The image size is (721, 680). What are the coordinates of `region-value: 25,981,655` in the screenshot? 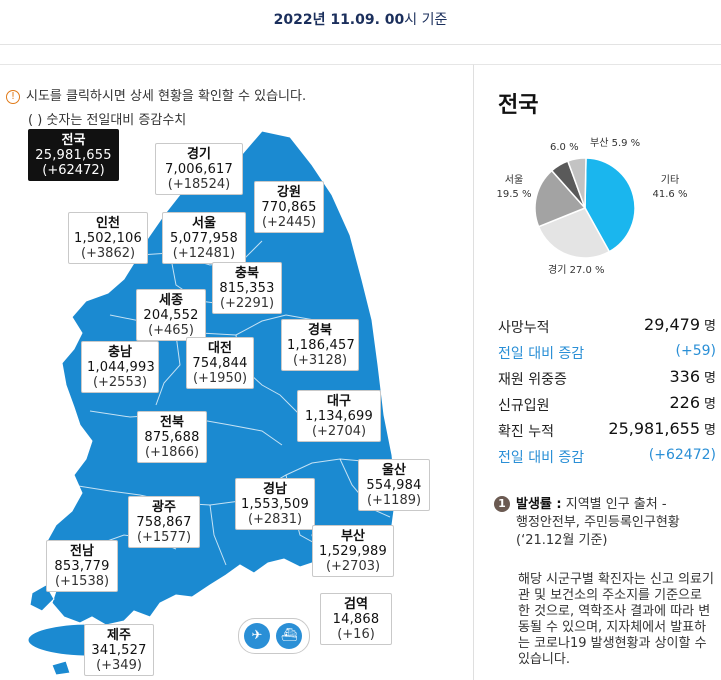 It's located at (73, 155).